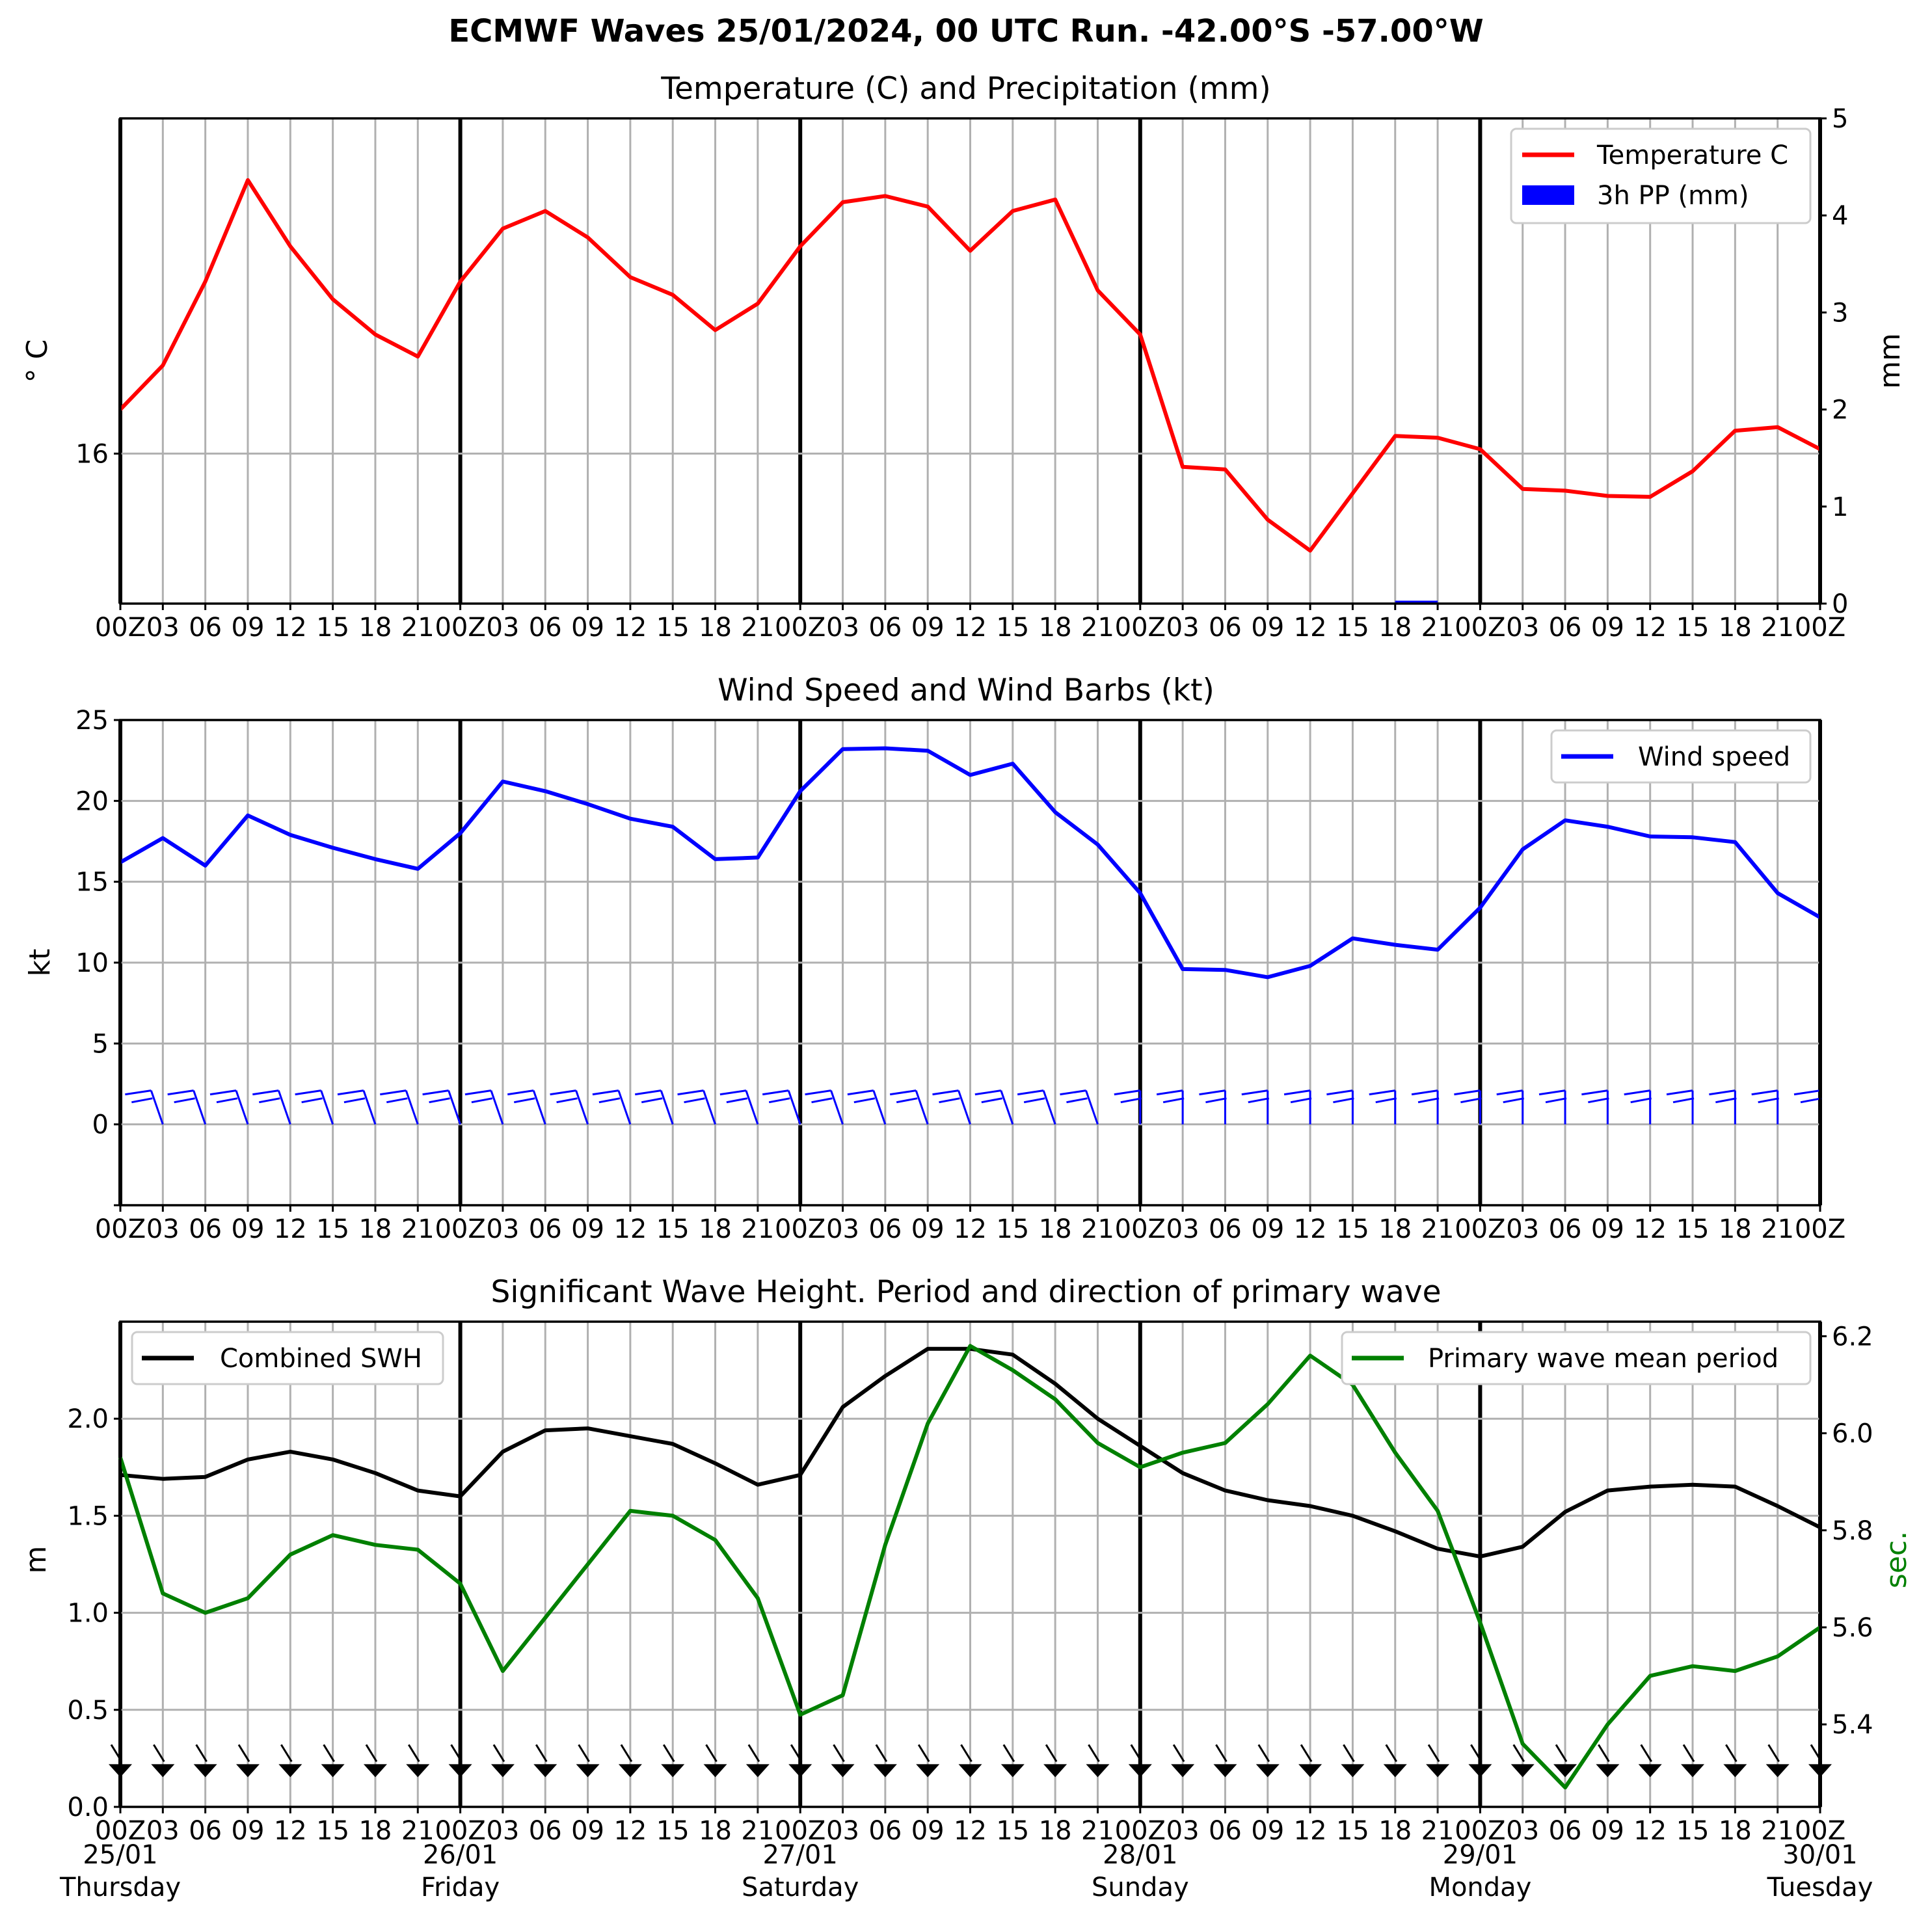  What do you see at coordinates (321, 1359) in the screenshot?
I see `legend-swh-label: Combined SWH` at bounding box center [321, 1359].